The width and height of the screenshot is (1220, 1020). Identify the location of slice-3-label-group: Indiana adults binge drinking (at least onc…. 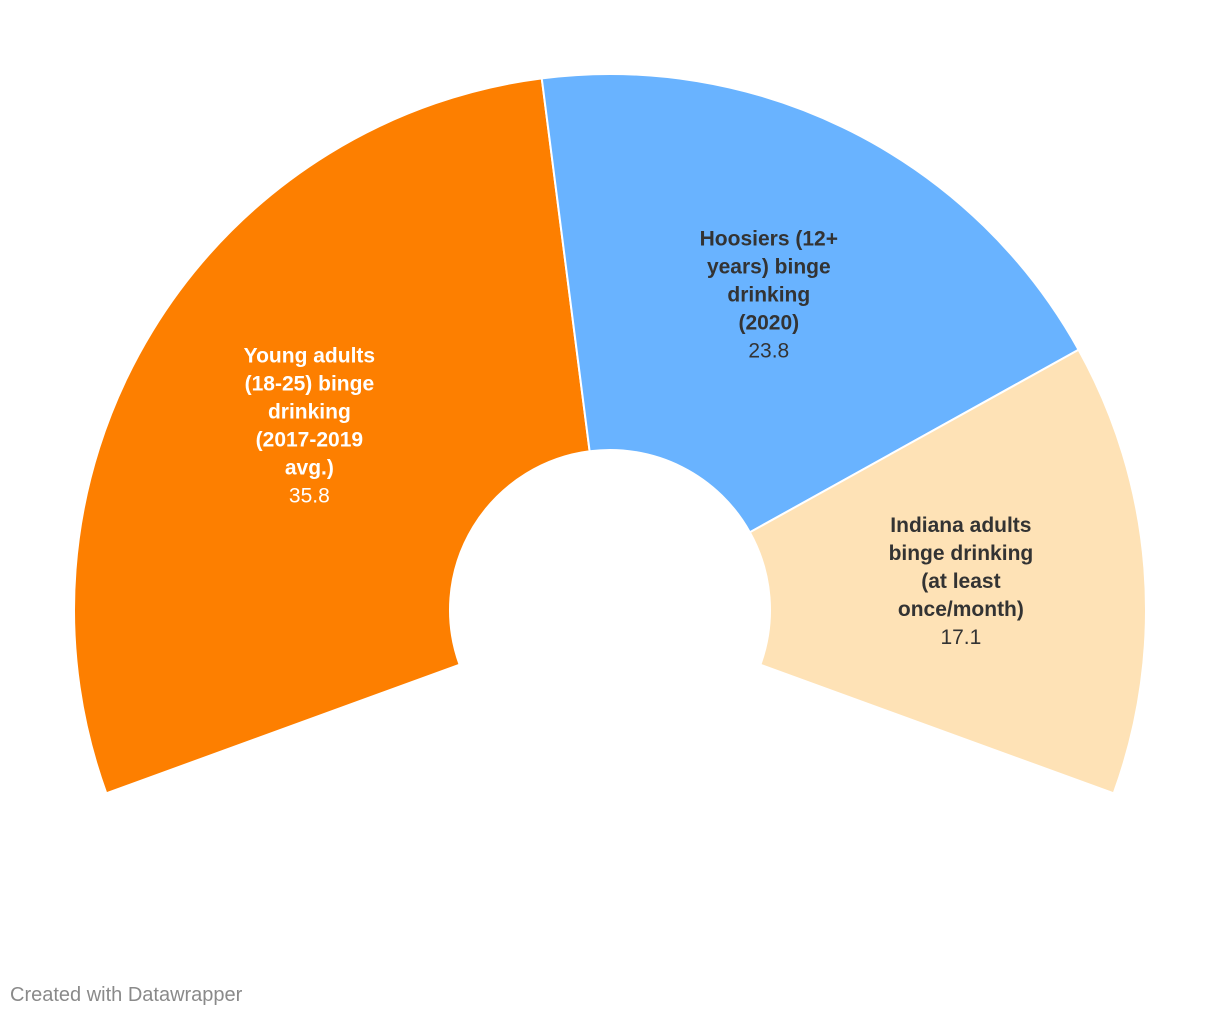
(961, 581).